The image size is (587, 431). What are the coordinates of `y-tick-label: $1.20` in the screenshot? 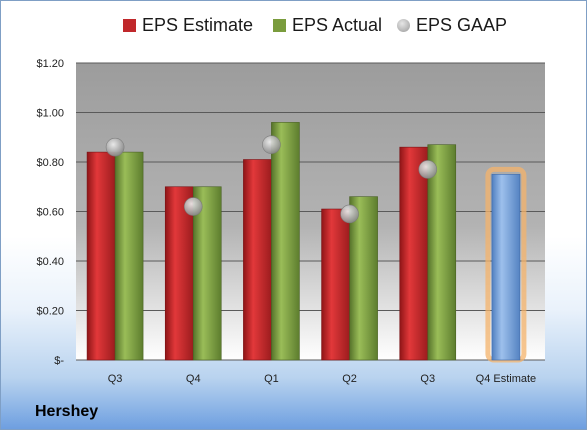 It's located at (50, 64).